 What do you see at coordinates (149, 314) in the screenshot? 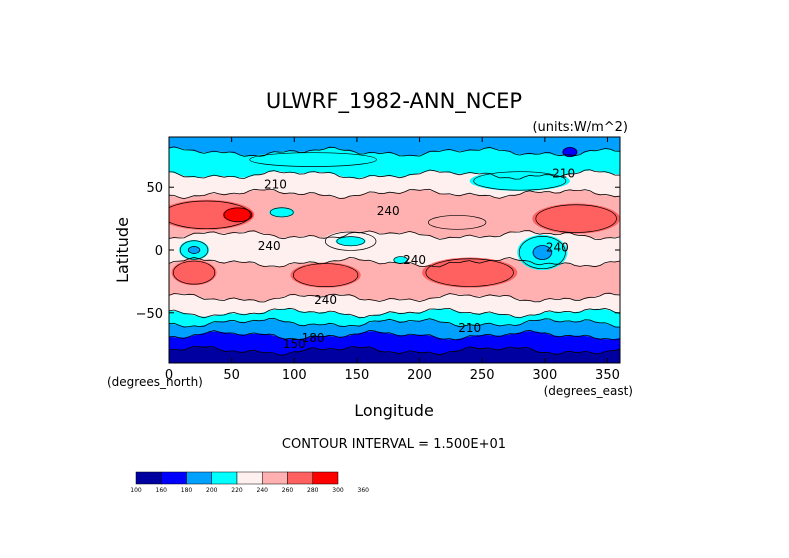
I see `y-tick-label: −50` at bounding box center [149, 314].